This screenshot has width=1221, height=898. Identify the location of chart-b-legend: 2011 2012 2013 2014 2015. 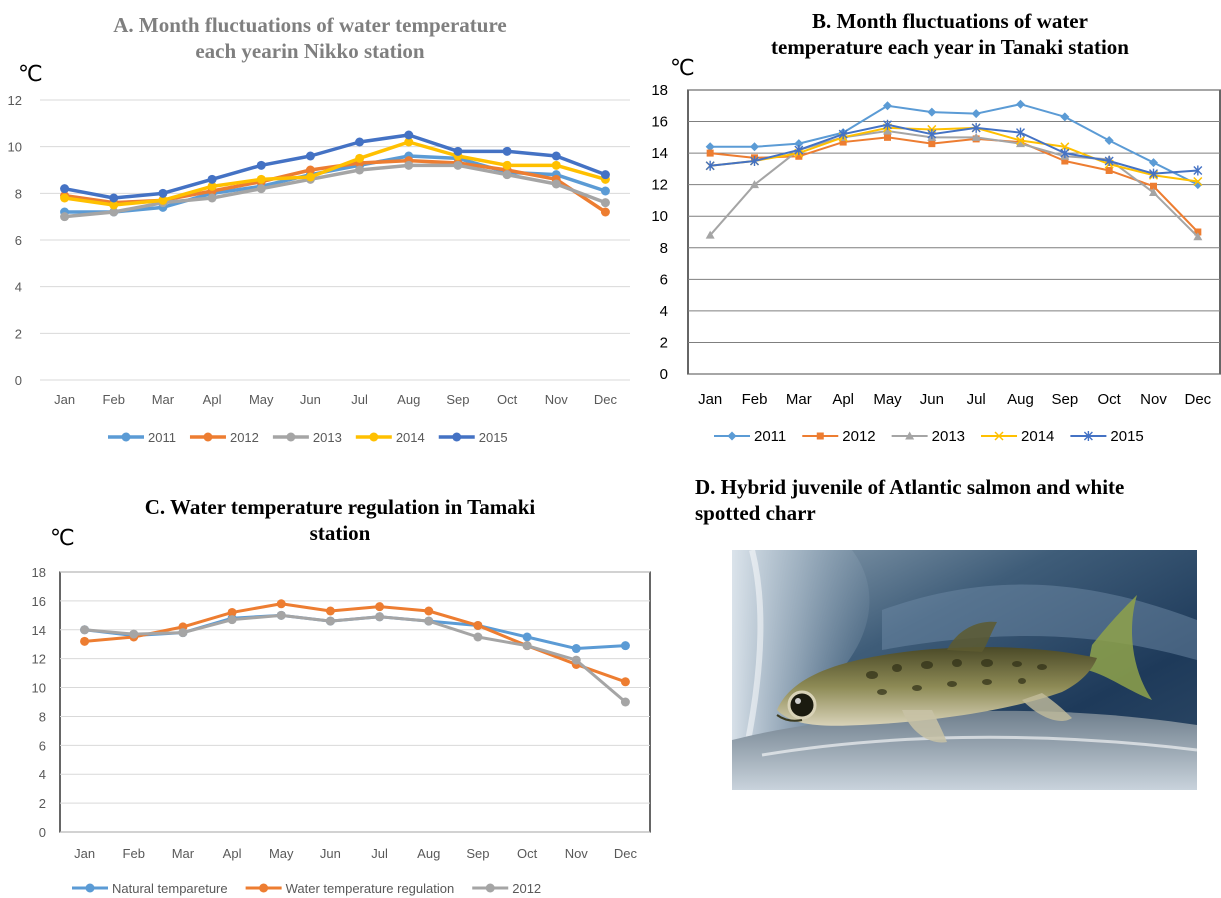
(929, 436).